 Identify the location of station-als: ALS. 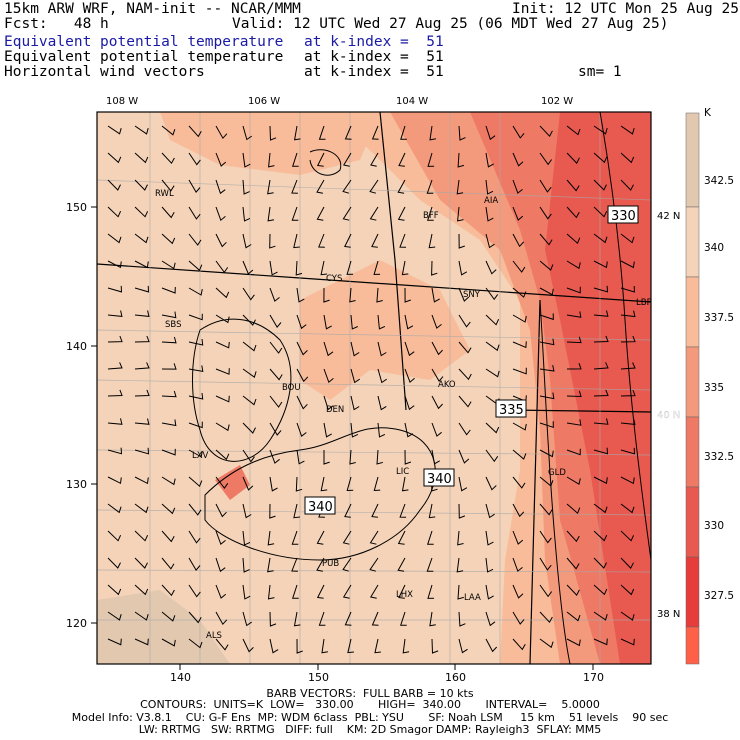
(214, 636).